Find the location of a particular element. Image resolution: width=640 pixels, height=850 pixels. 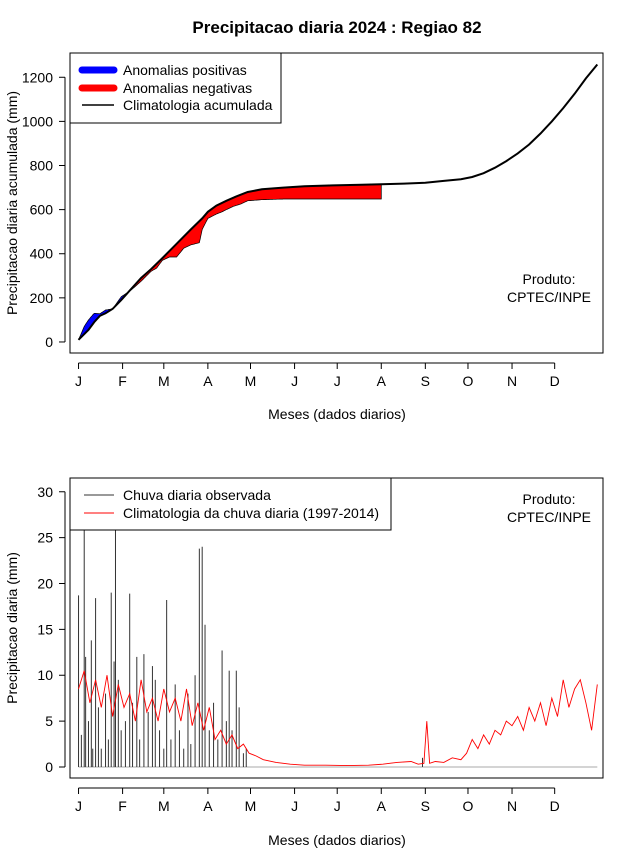

bot-y-tick-label: 5 is located at coordinates (49, 721).